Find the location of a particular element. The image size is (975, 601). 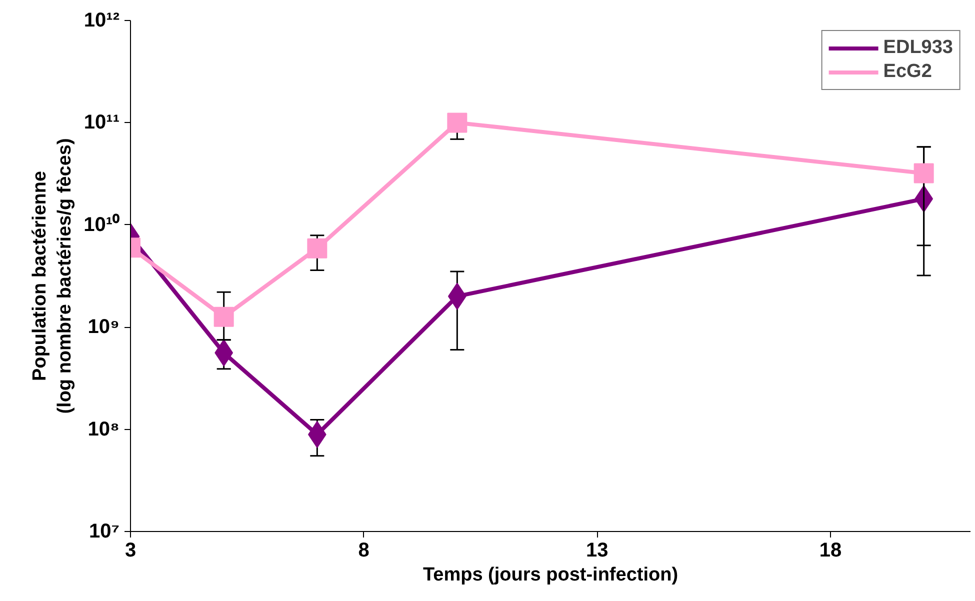

y-tick-label: 10⁷ is located at coordinates (104, 531).